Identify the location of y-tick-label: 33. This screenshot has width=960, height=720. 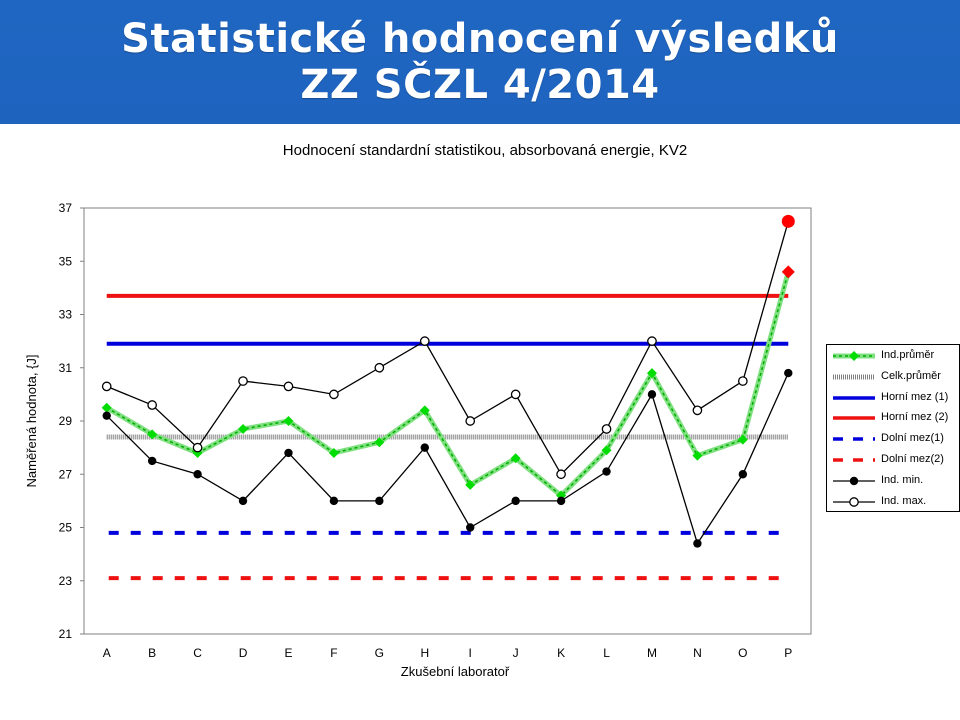
(66, 315).